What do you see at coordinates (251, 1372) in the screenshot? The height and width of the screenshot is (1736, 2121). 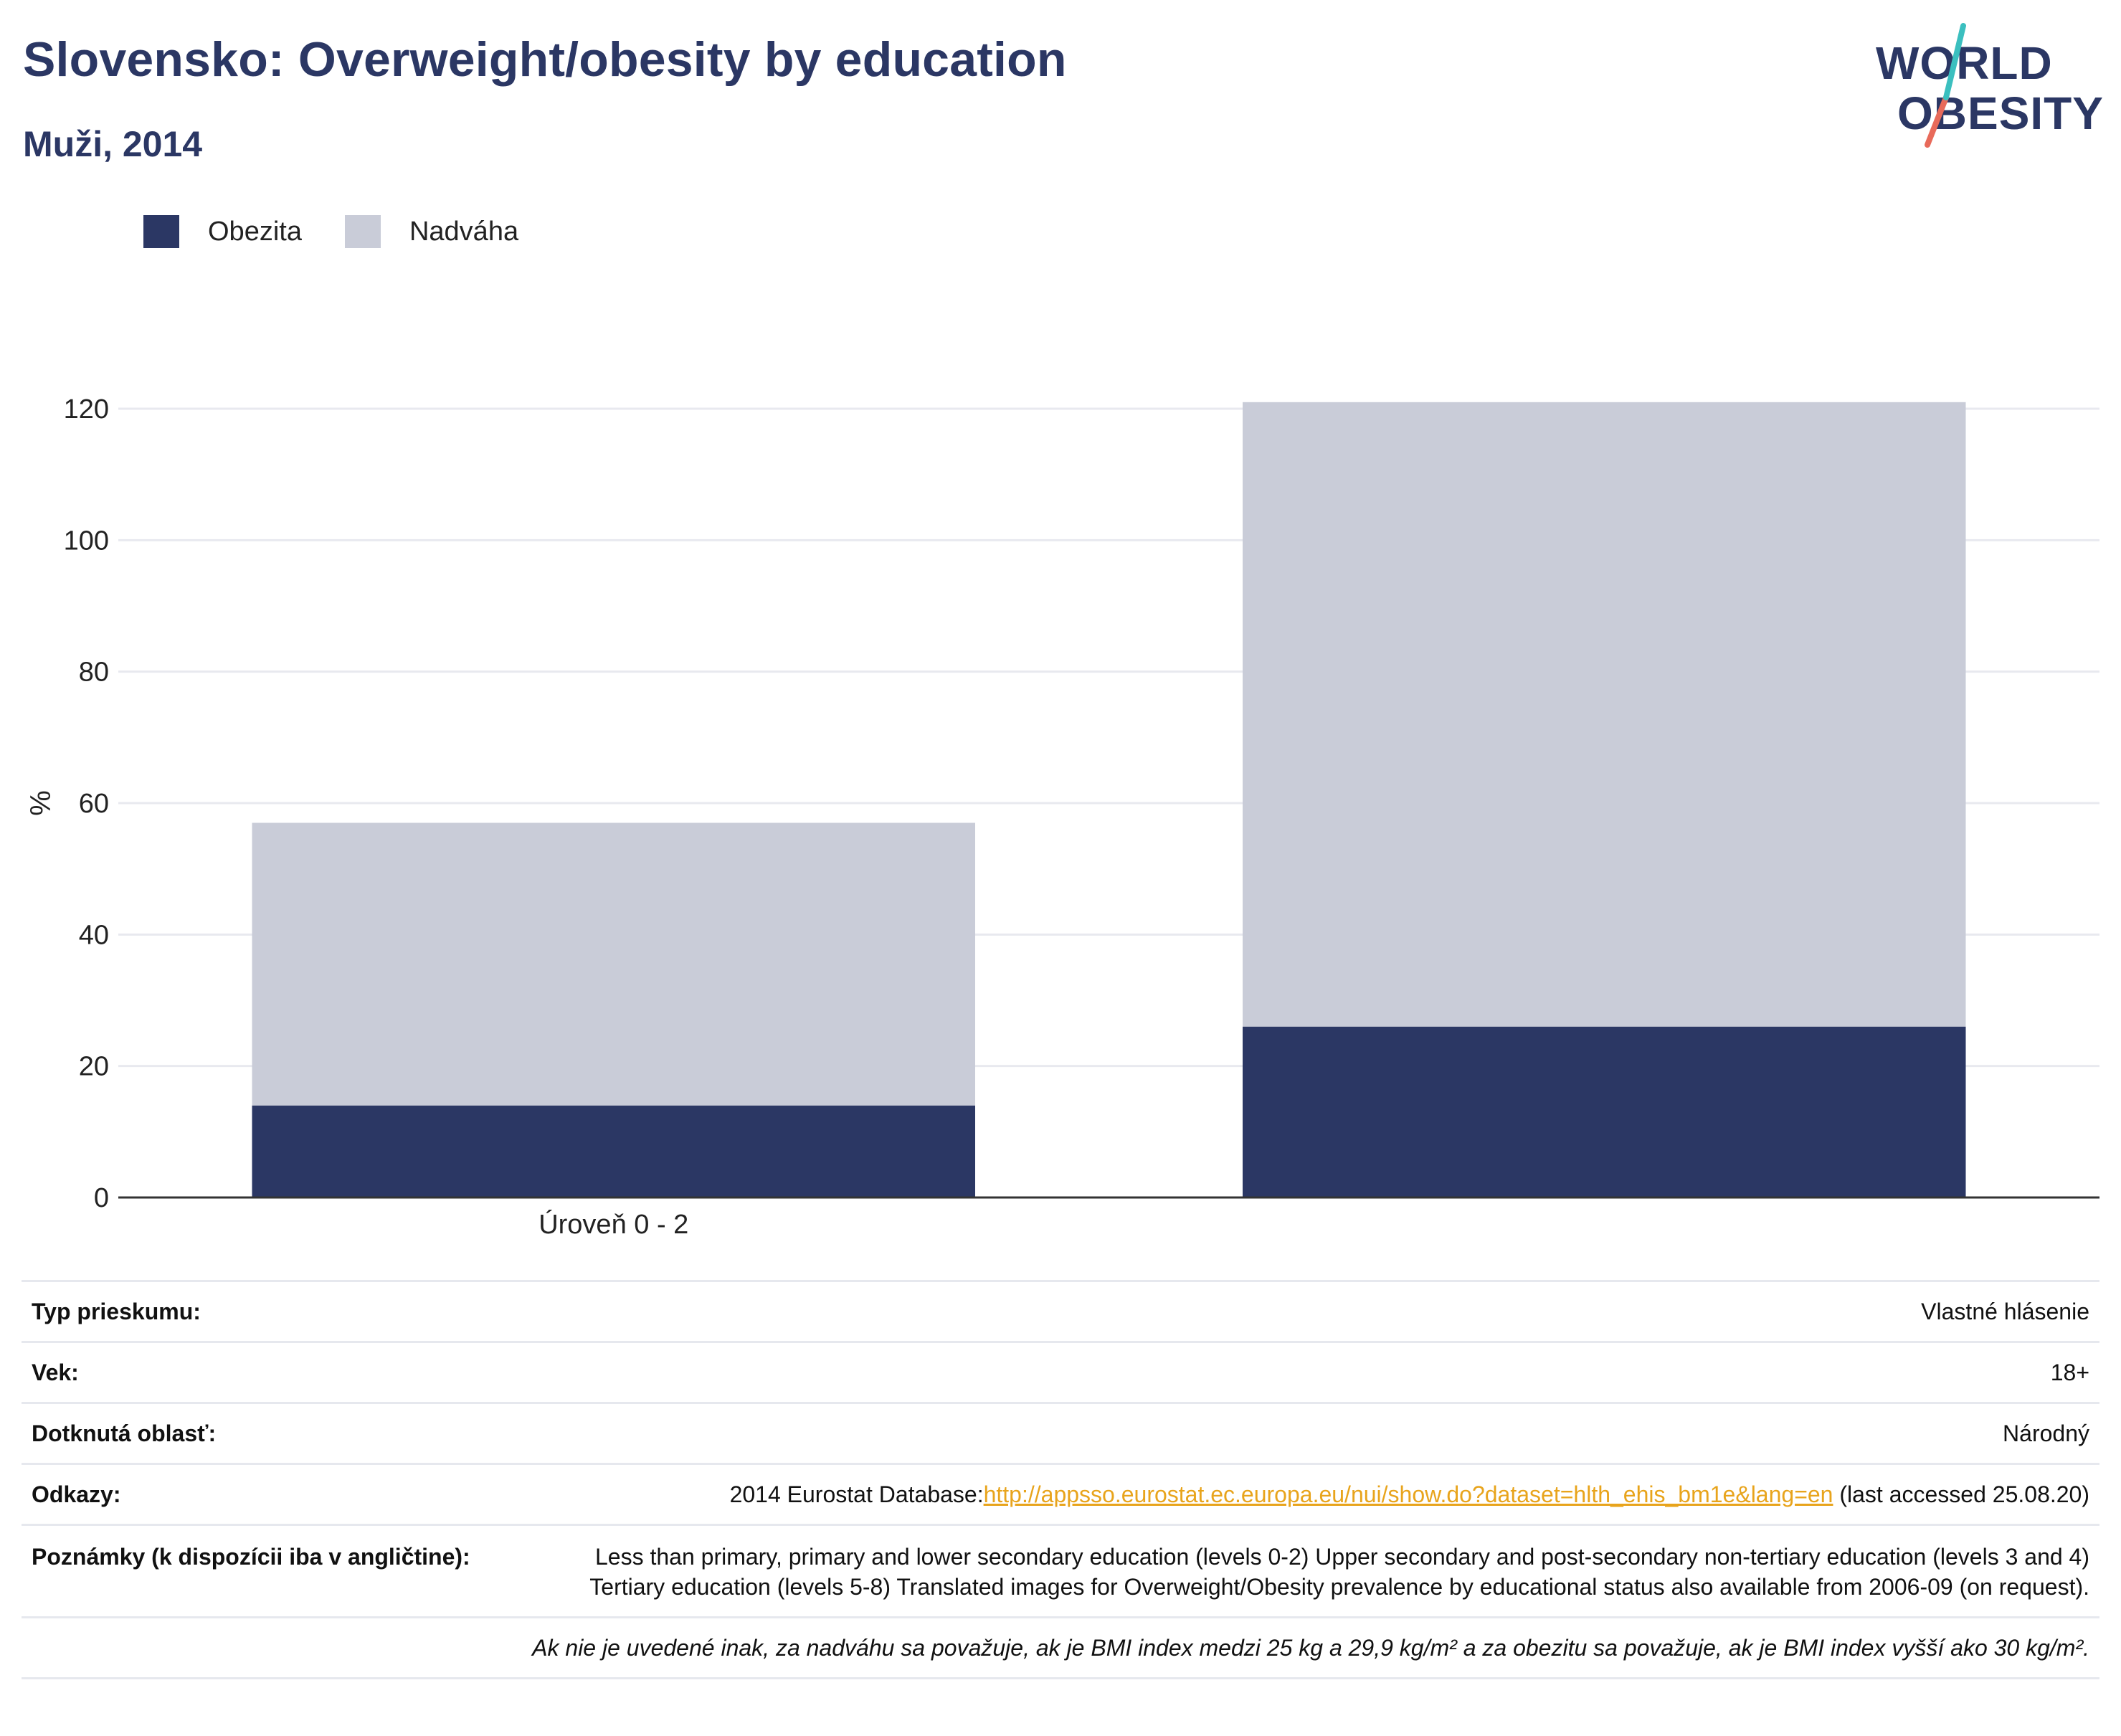 I see `age-label: Vek:` at bounding box center [251, 1372].